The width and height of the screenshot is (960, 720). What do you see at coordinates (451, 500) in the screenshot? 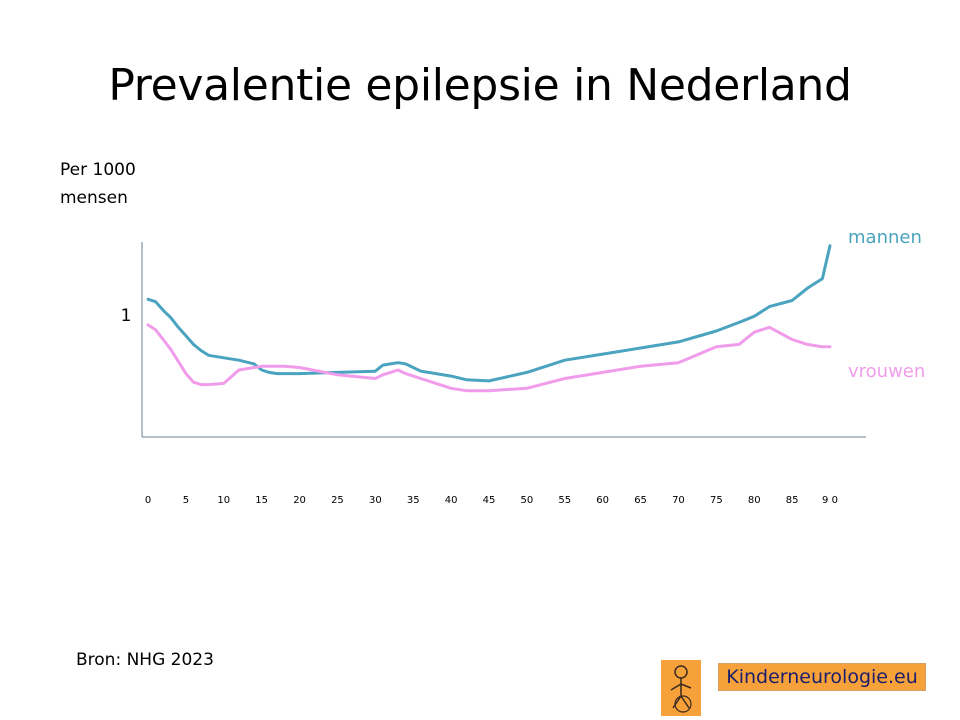
I see `x-tick-label: 40` at bounding box center [451, 500].